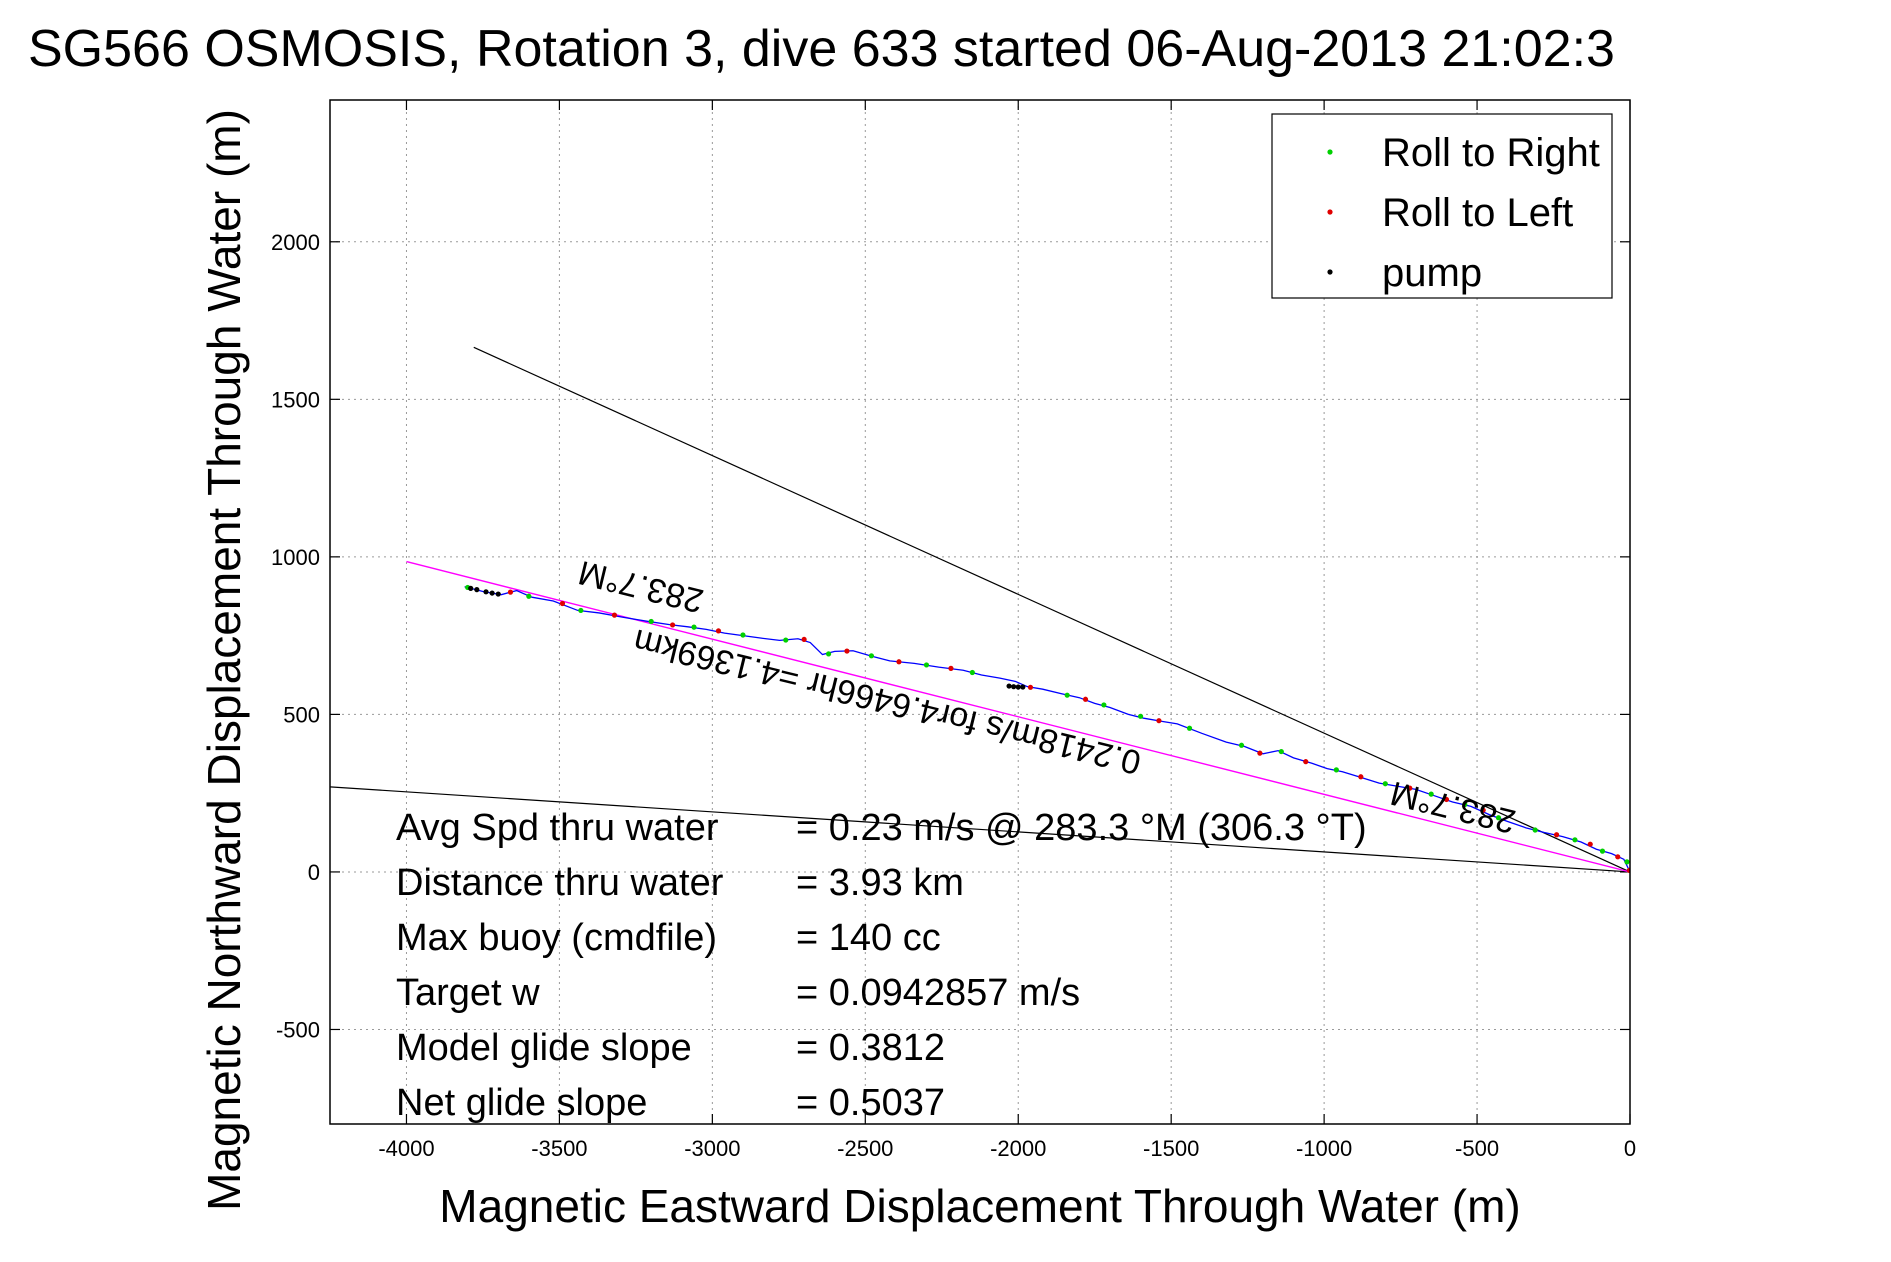 This screenshot has height=1262, width=1891. I want to click on x-tick-label: -500, so click(1477, 1148).